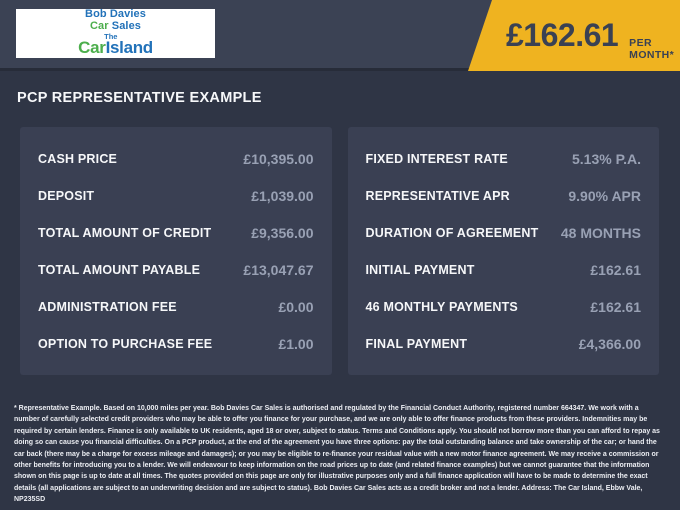  What do you see at coordinates (416, 343) in the screenshot?
I see `finance-row-label: FINAL PAYMENT` at bounding box center [416, 343].